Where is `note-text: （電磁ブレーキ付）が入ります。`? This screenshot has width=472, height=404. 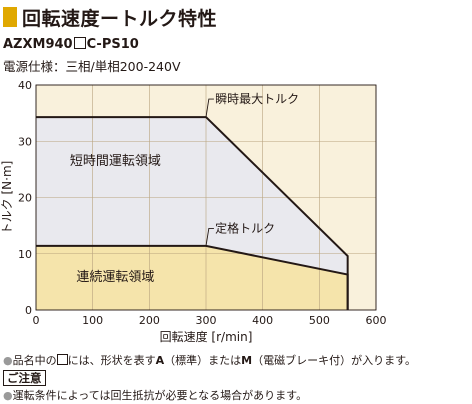 note-text: （電磁ブレーキ付）が入ります。 is located at coordinates (334, 360).